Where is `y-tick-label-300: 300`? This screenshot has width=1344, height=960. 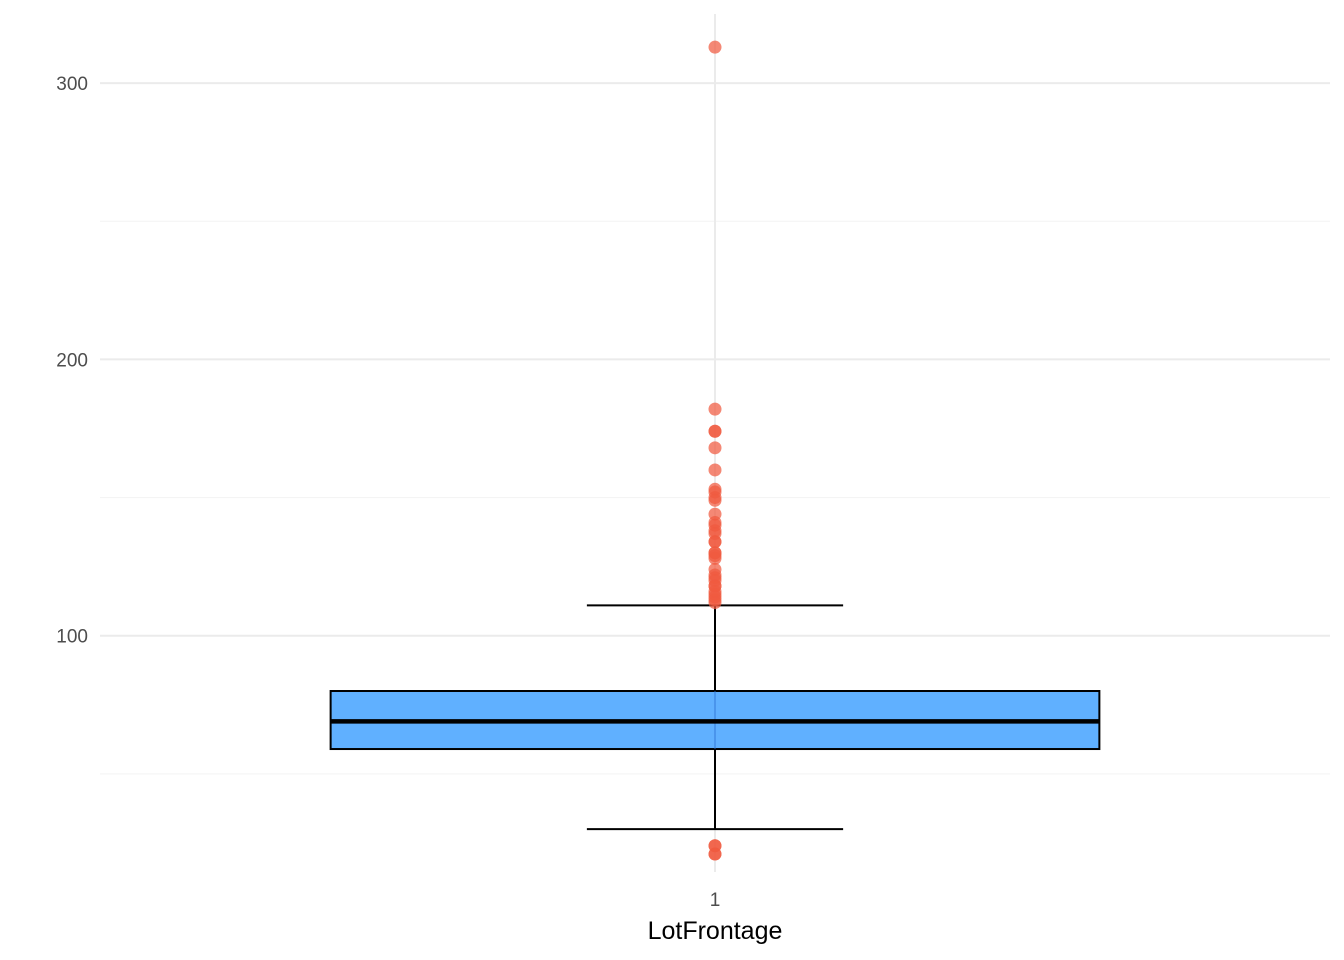
y-tick-label-300: 300 is located at coordinates (72, 84).